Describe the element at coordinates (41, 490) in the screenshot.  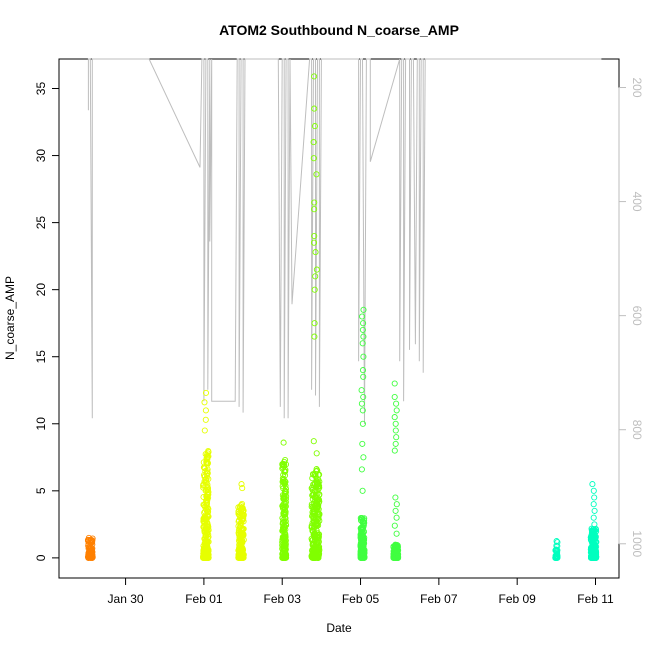
I see `y-tick-label: 5` at that location.